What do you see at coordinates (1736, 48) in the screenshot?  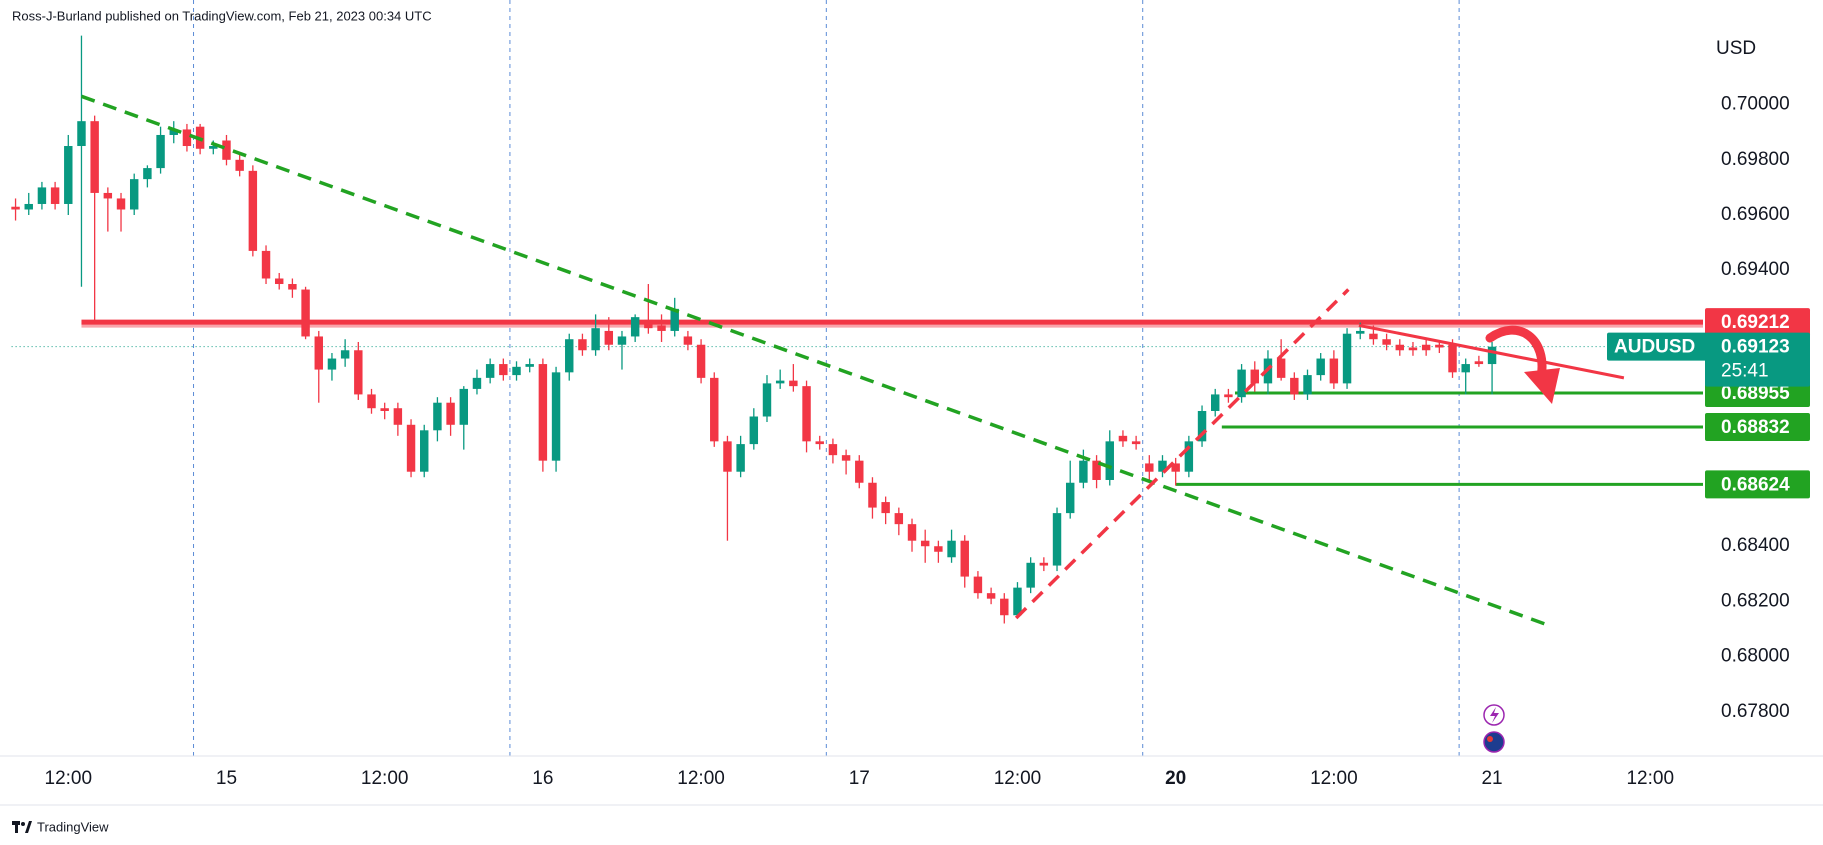 I see `axis-unit: USD` at bounding box center [1736, 48].